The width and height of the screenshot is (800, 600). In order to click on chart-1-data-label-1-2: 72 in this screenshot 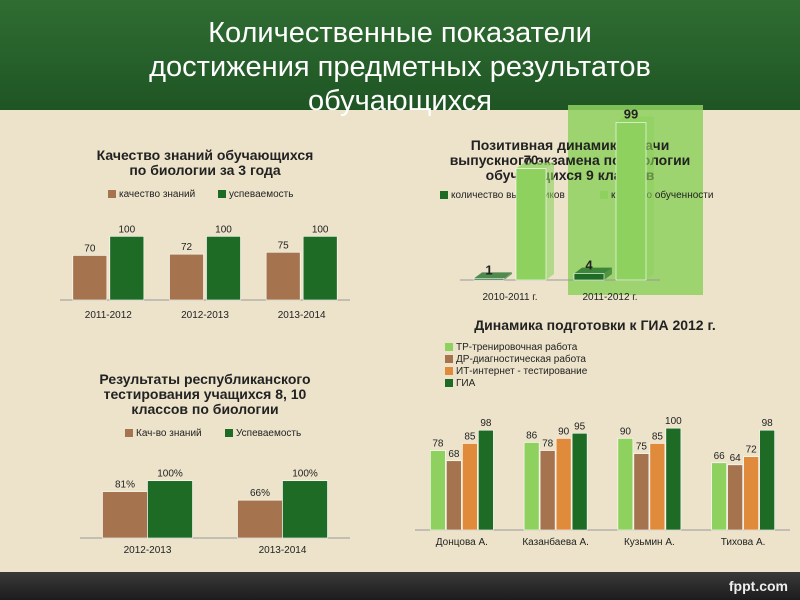, I will do `click(187, 247)`.